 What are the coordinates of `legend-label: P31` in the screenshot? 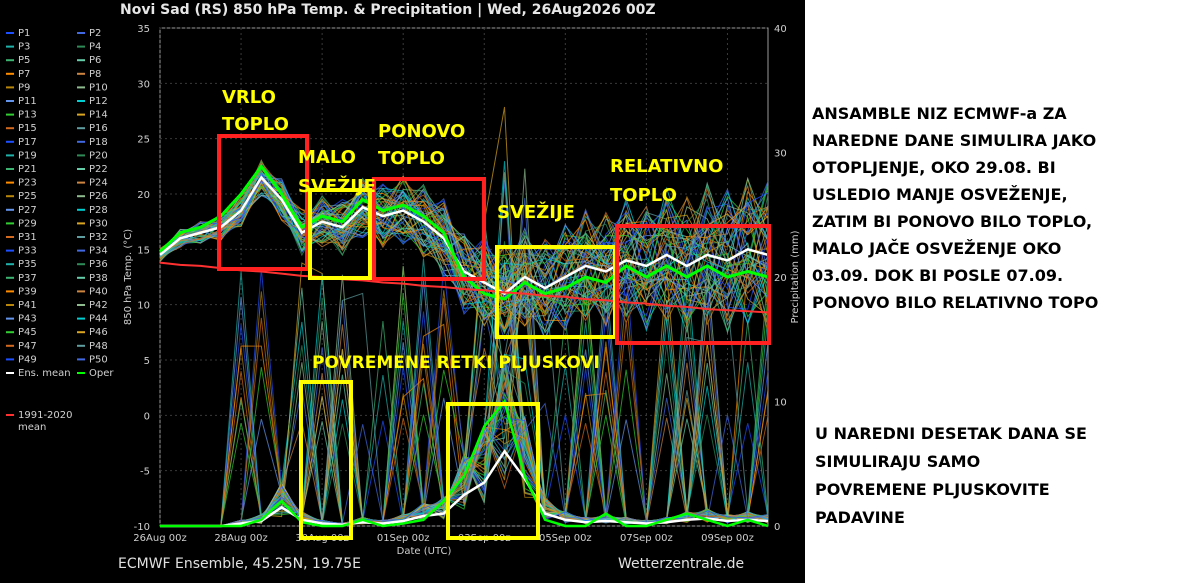 It's located at (27, 237).